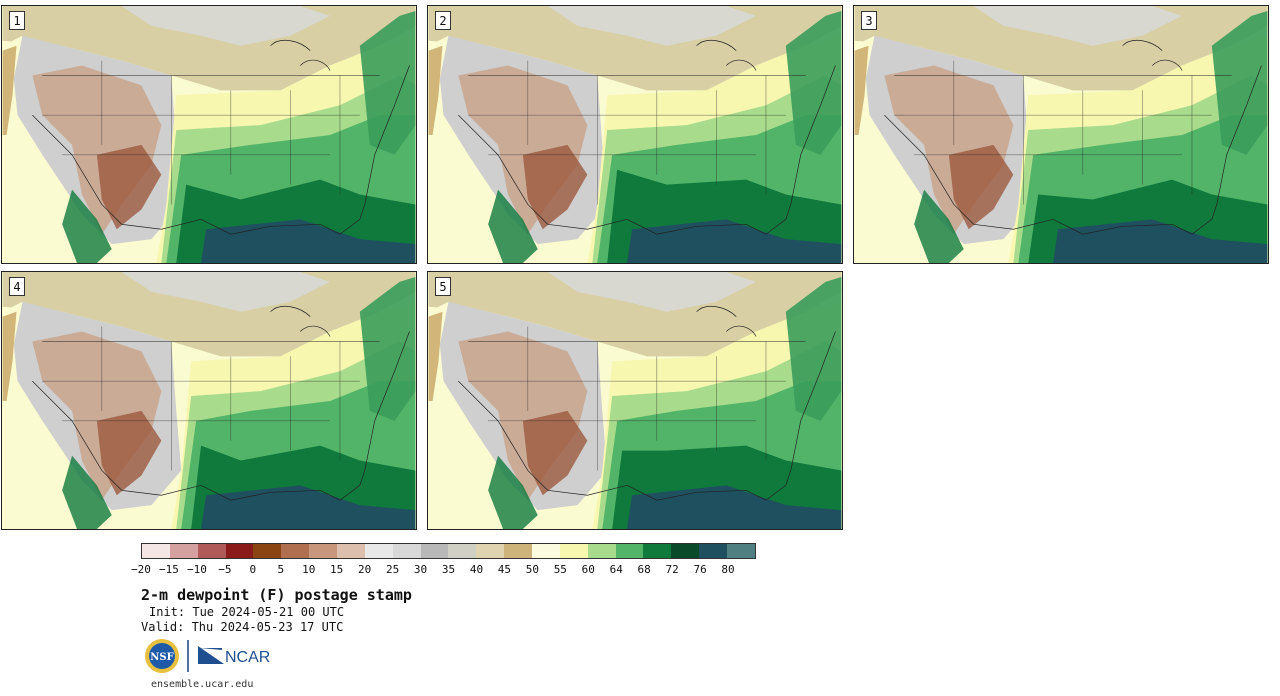  I want to click on site-url: ensemble.ucar.edu, so click(202, 684).